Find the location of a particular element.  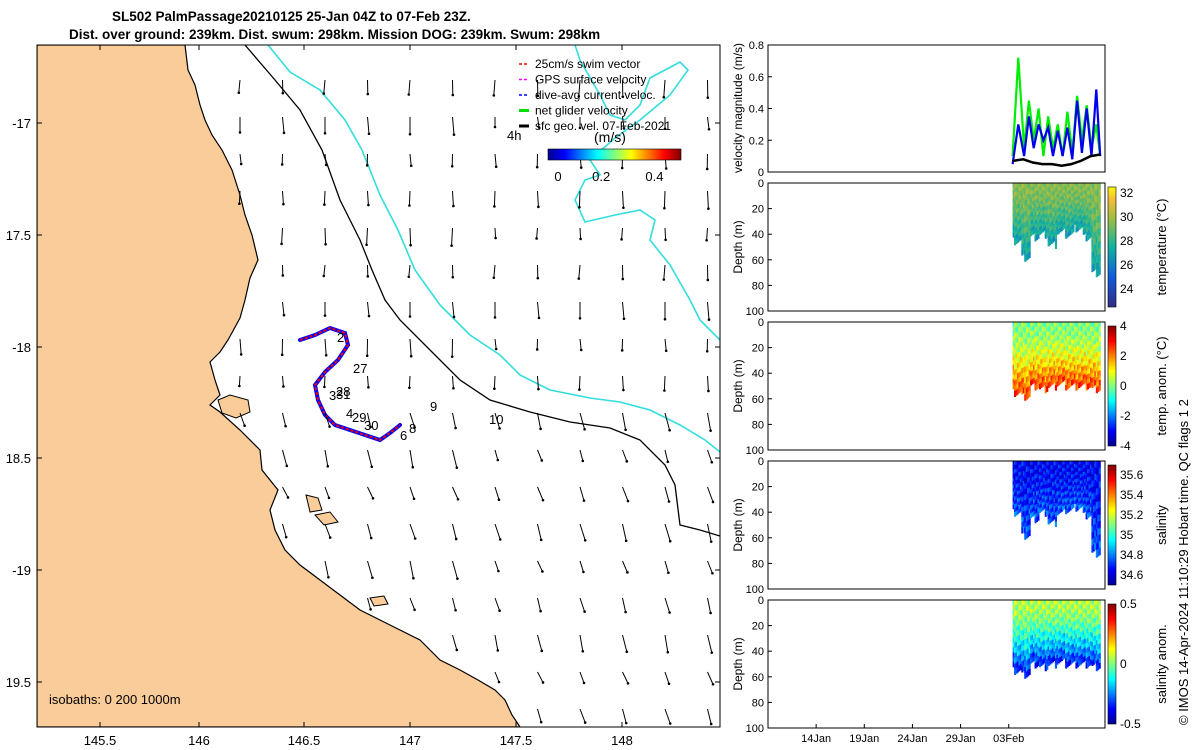

day-label: 9 is located at coordinates (433, 406).